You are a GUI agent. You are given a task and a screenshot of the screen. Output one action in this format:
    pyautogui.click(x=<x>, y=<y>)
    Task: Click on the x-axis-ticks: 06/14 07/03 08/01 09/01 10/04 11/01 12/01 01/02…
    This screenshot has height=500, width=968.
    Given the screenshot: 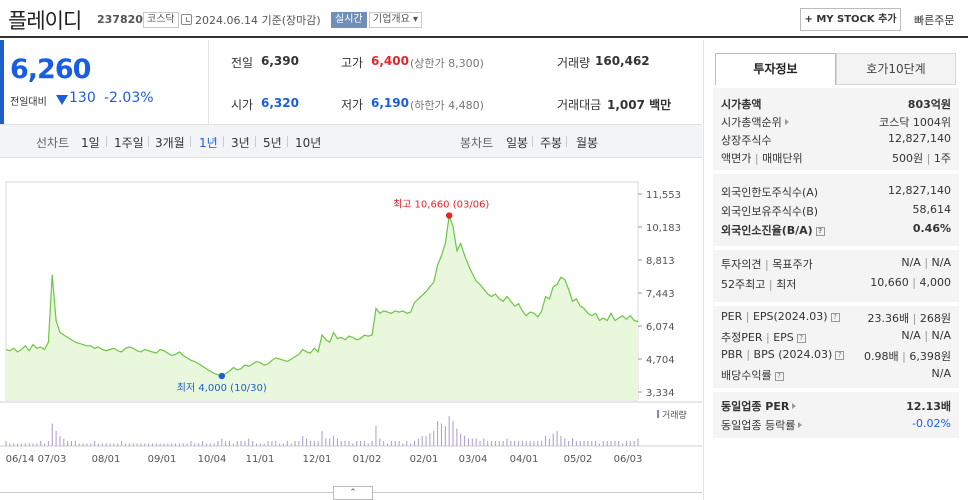 What is the action you would take?
    pyautogui.click(x=324, y=459)
    